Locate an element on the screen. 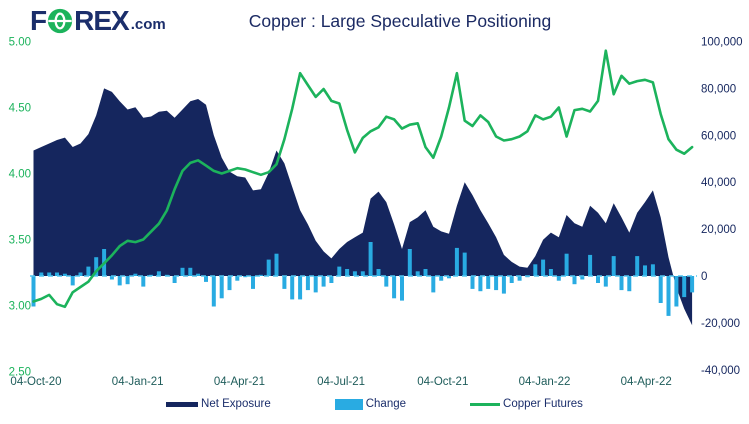 The image size is (749, 424). logo-text-f: F is located at coordinates (38, 20).